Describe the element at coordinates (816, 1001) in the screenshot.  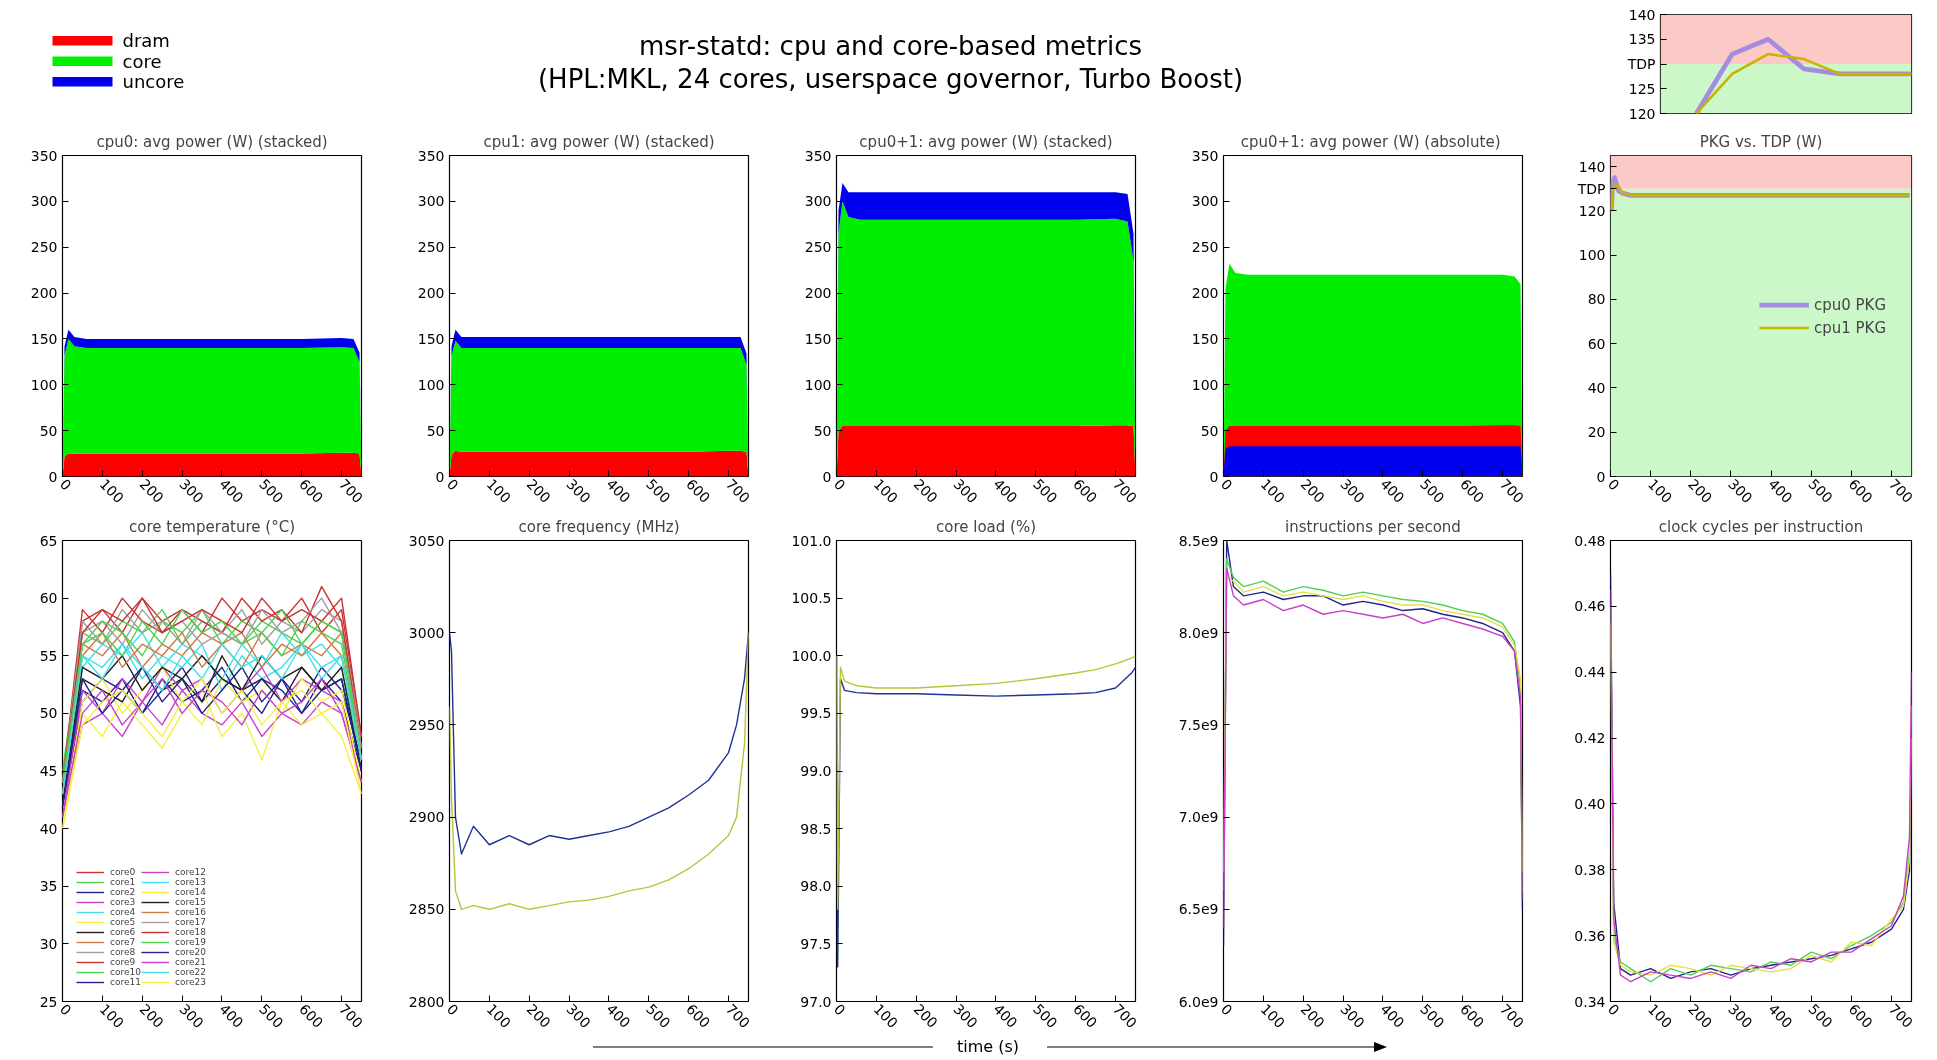
I see `y-tick-label: 97.0` at that location.